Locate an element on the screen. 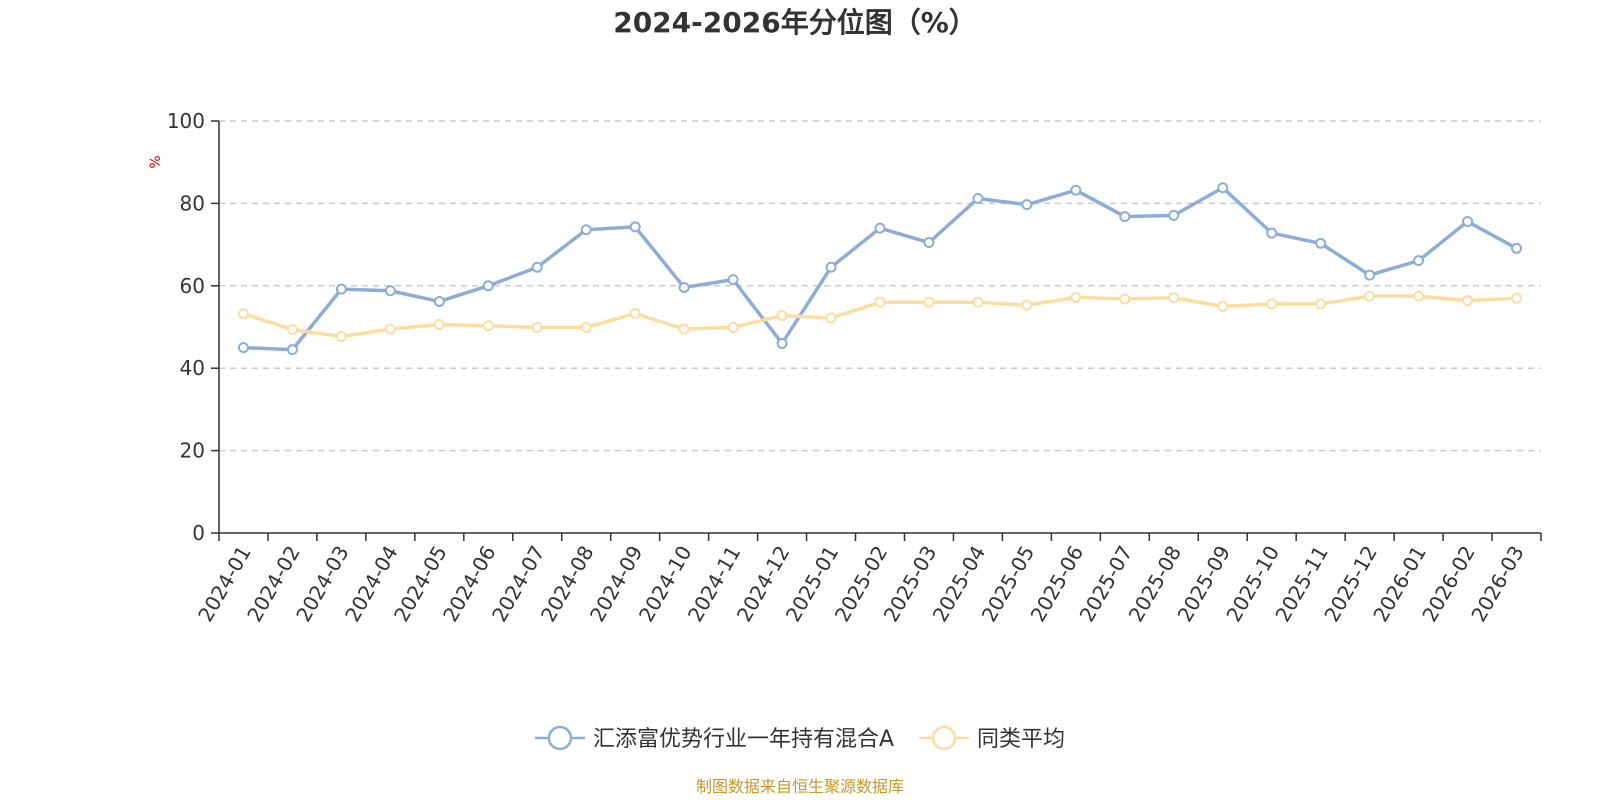 The height and width of the screenshot is (800, 1600). legend-label: 汇添富优势行业一年持有混合A is located at coordinates (743, 739).